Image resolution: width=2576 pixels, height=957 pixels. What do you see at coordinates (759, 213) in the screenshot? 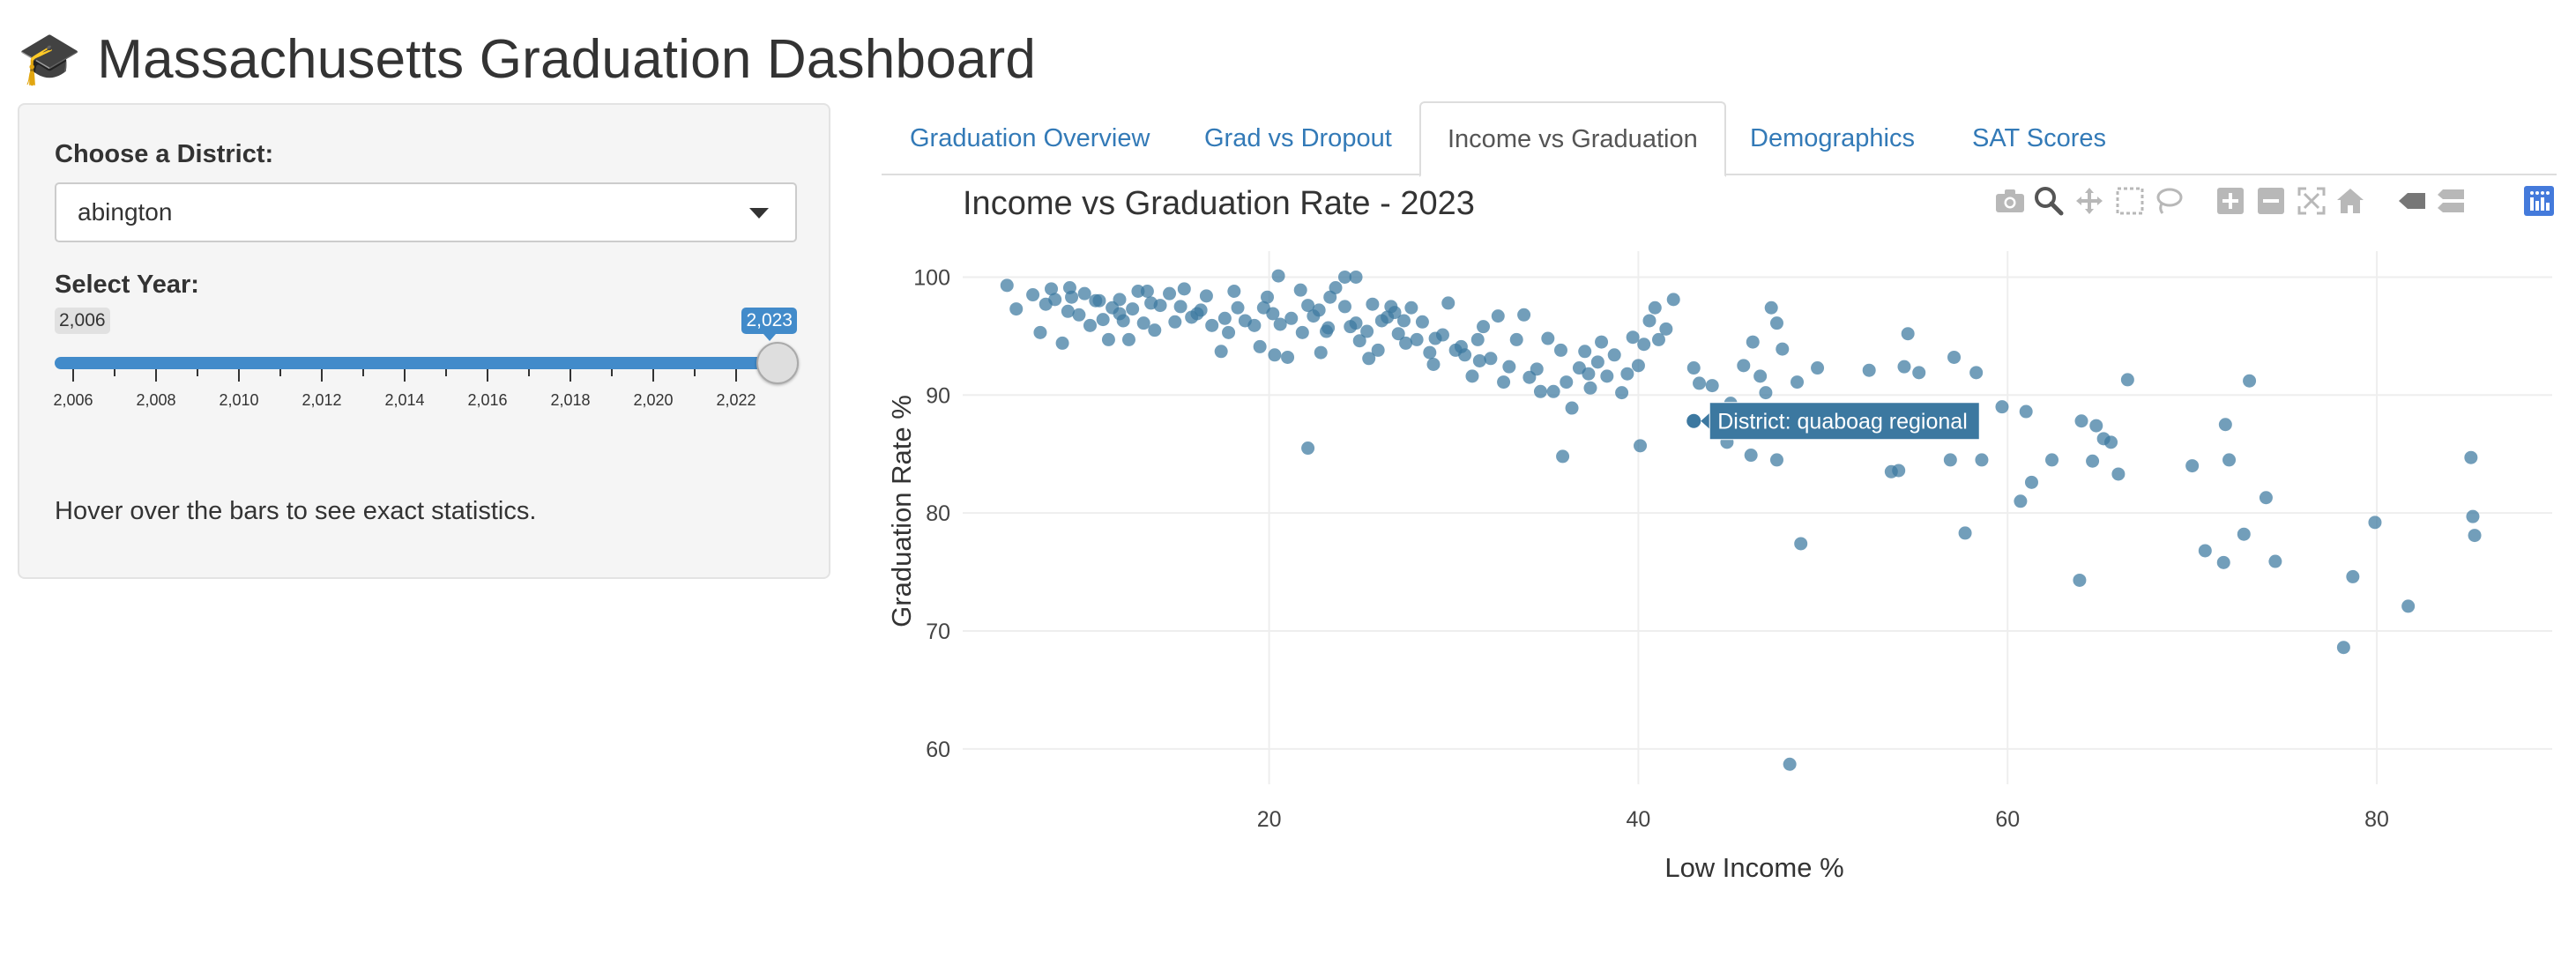
I see `chevron-down-icon` at bounding box center [759, 213].